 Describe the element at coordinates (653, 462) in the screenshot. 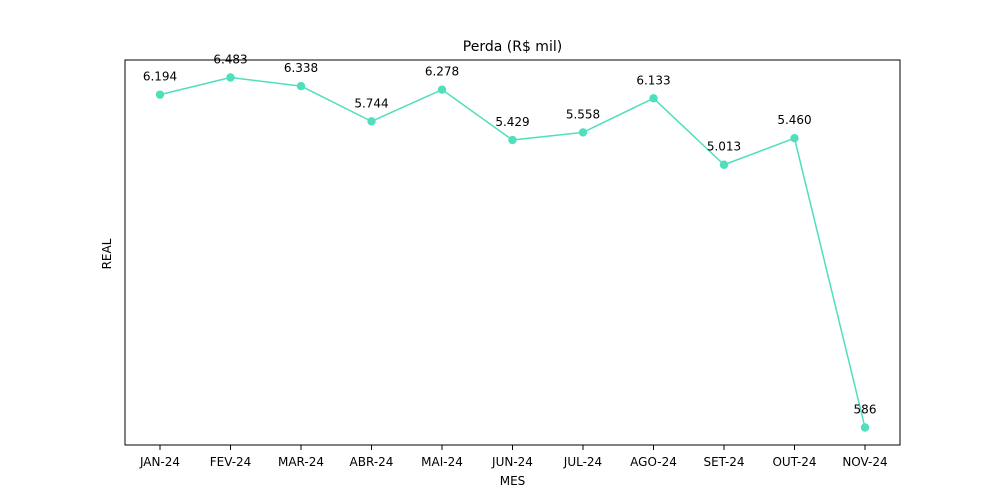

I see `x-tick-label: AGO-24` at that location.